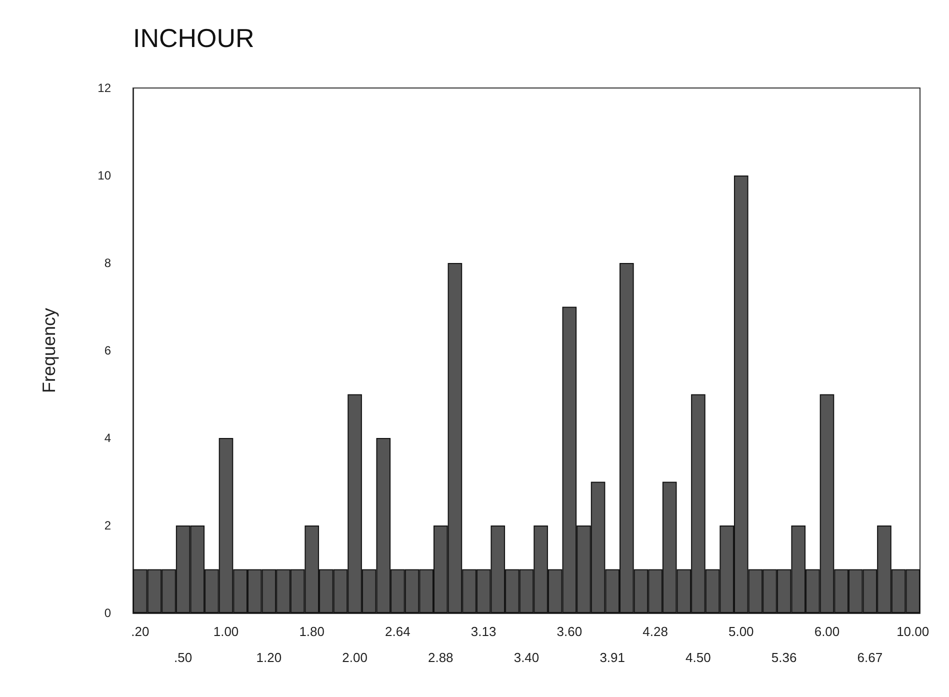 Image resolution: width=949 pixels, height=697 pixels. What do you see at coordinates (870, 657) in the screenshot?
I see `x-tick-label: 6.67` at bounding box center [870, 657].